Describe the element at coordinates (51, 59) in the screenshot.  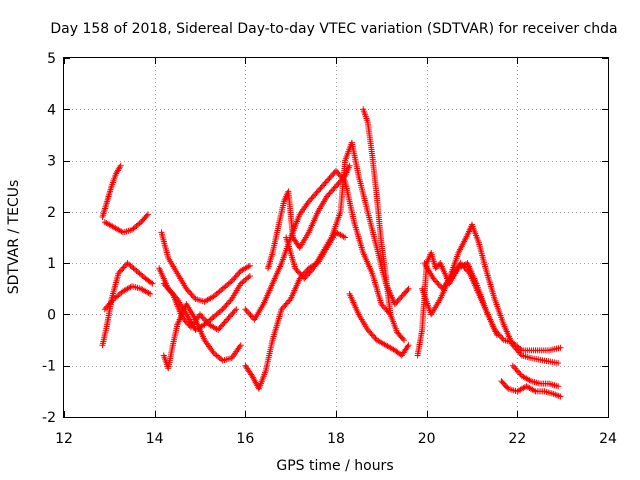
I see `y-tick-label: 5` at that location.